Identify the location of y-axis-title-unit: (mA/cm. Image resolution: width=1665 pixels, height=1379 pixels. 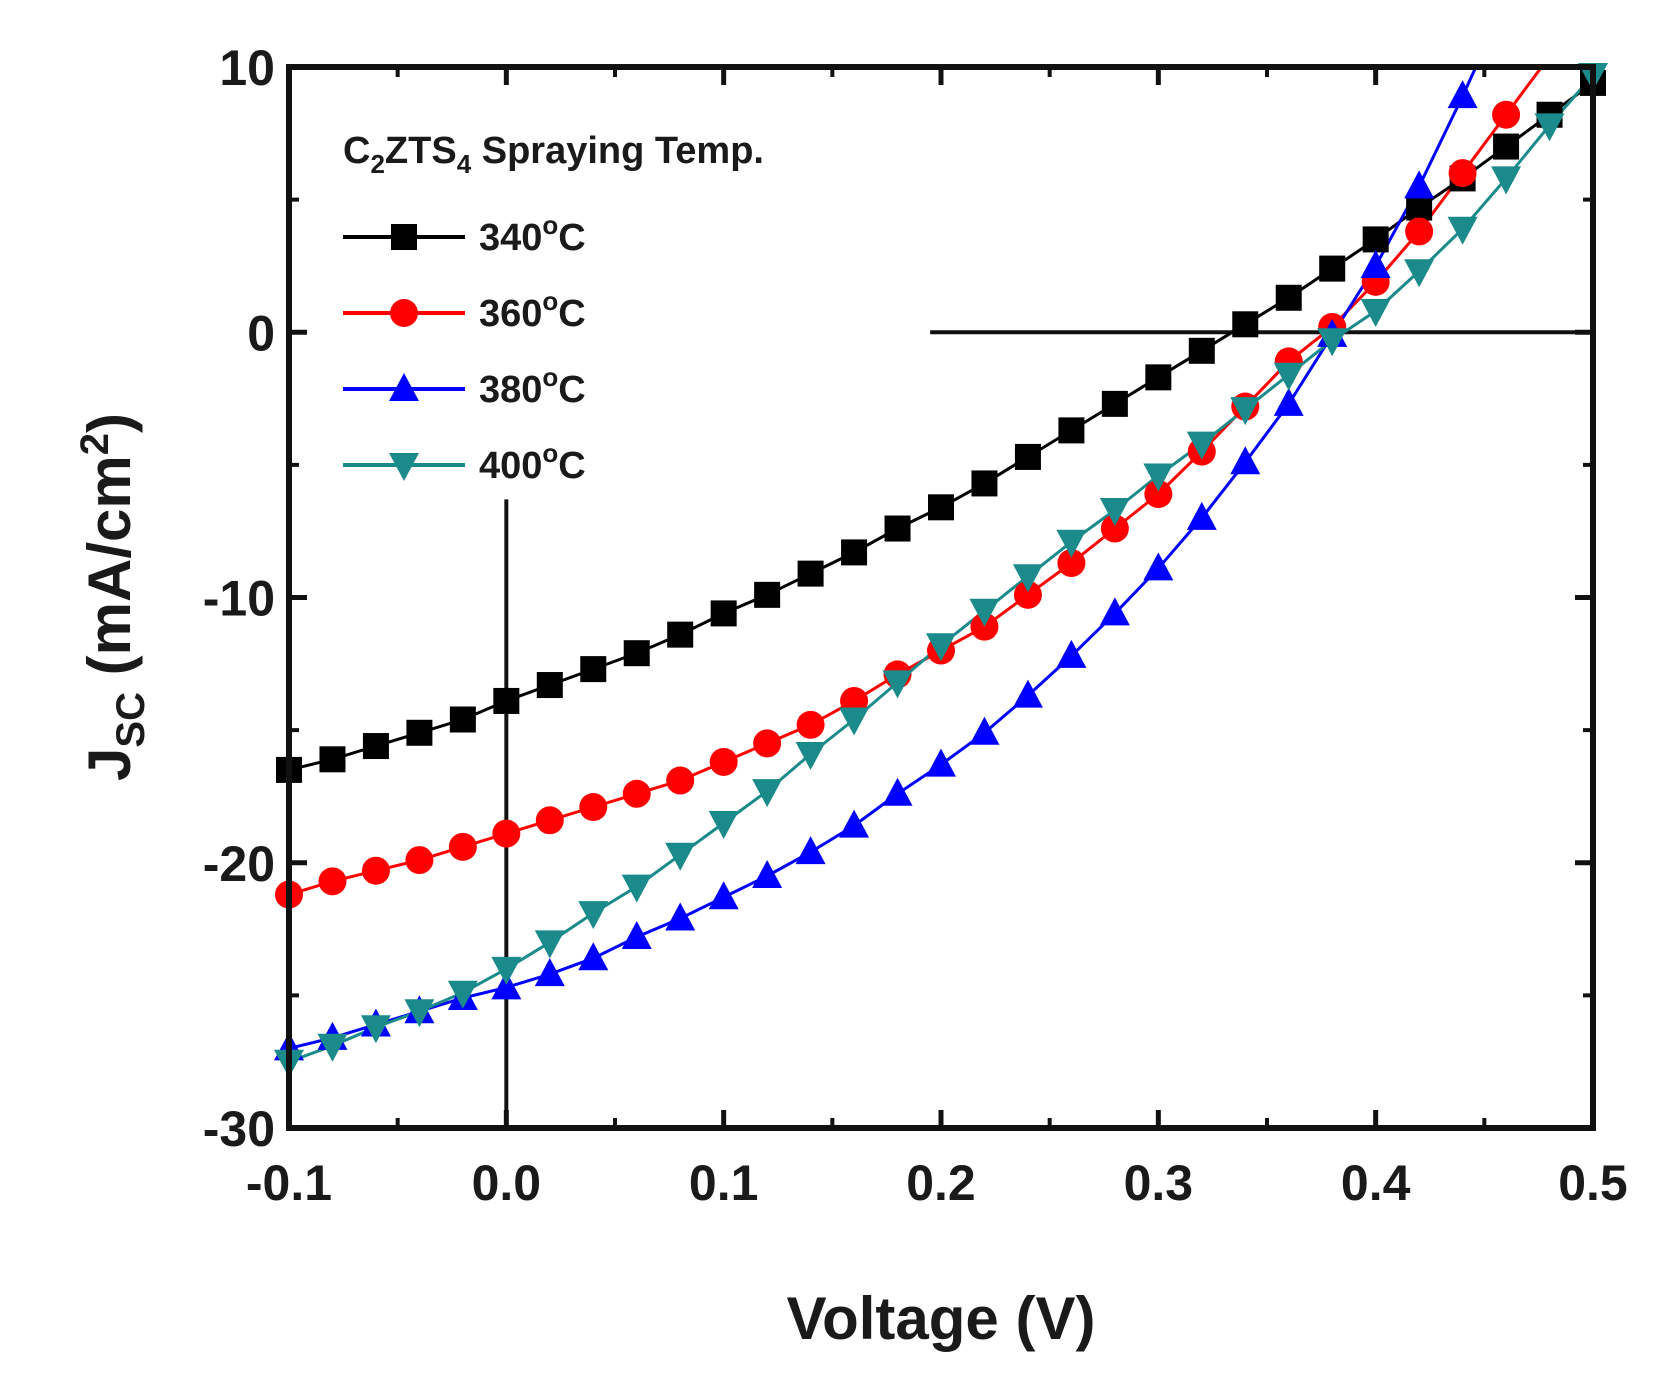
(109, 573).